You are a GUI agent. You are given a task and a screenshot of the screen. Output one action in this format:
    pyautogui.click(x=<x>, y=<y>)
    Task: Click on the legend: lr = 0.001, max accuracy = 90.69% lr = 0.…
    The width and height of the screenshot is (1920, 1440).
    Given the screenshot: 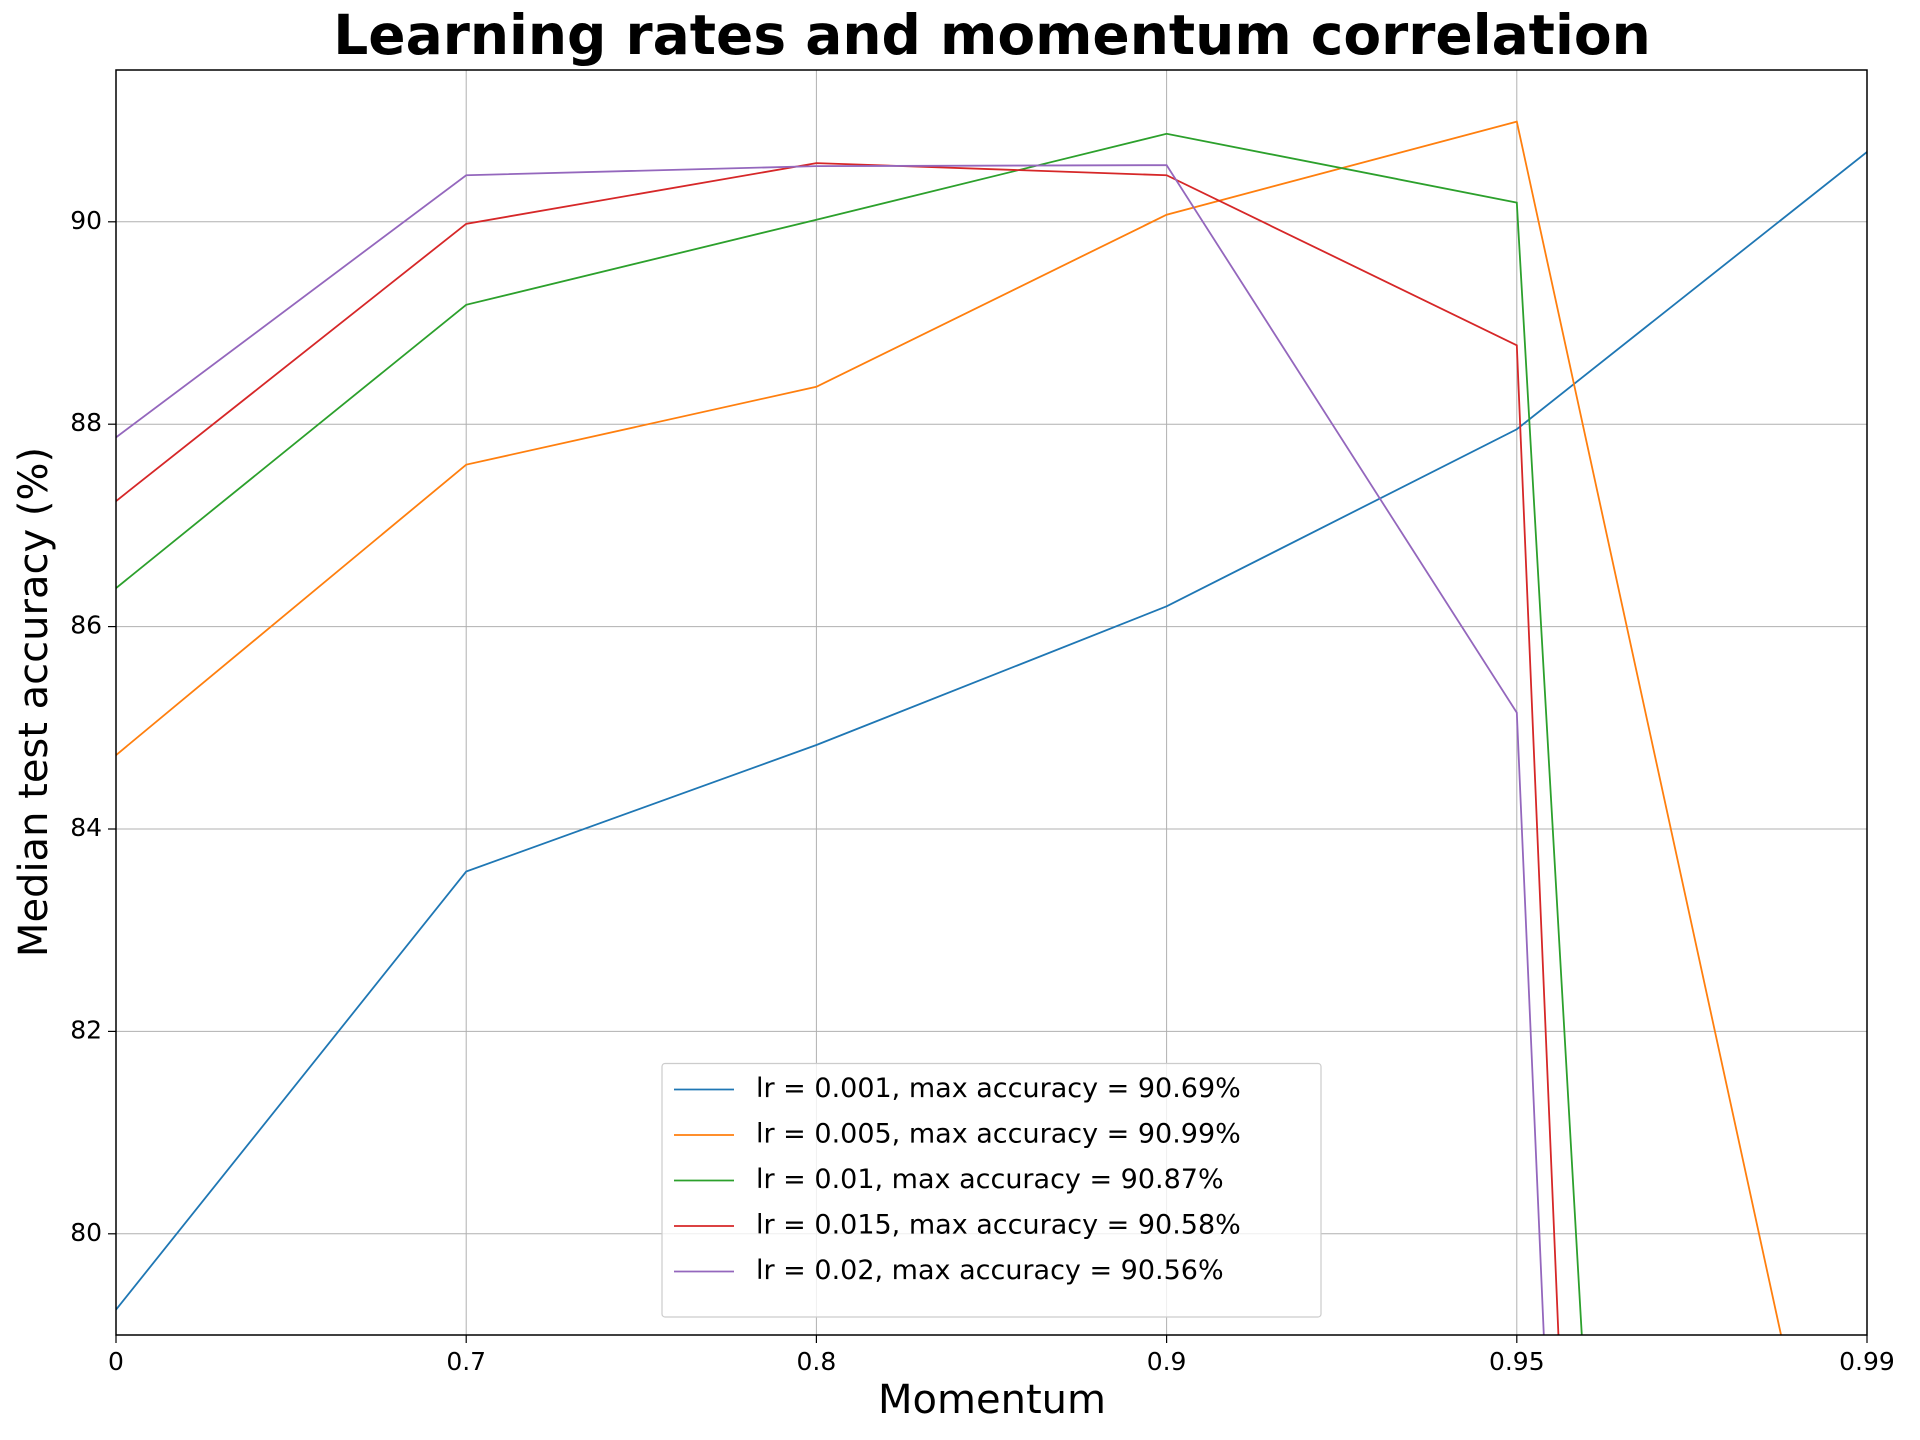 What is the action you would take?
    pyautogui.click(x=991, y=1190)
    